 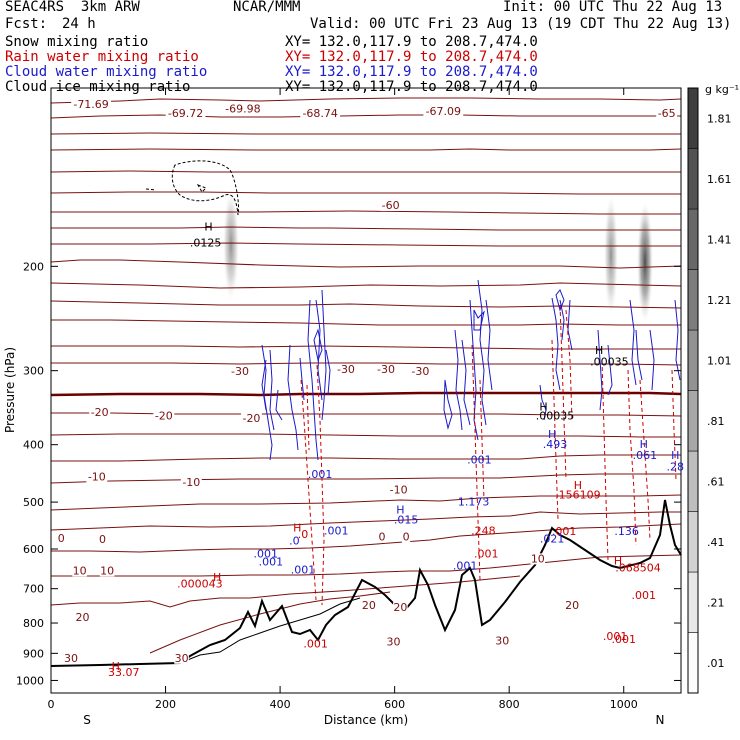 What do you see at coordinates (124, 672) in the screenshot?
I see `surface-label: 33.07` at bounding box center [124, 672].